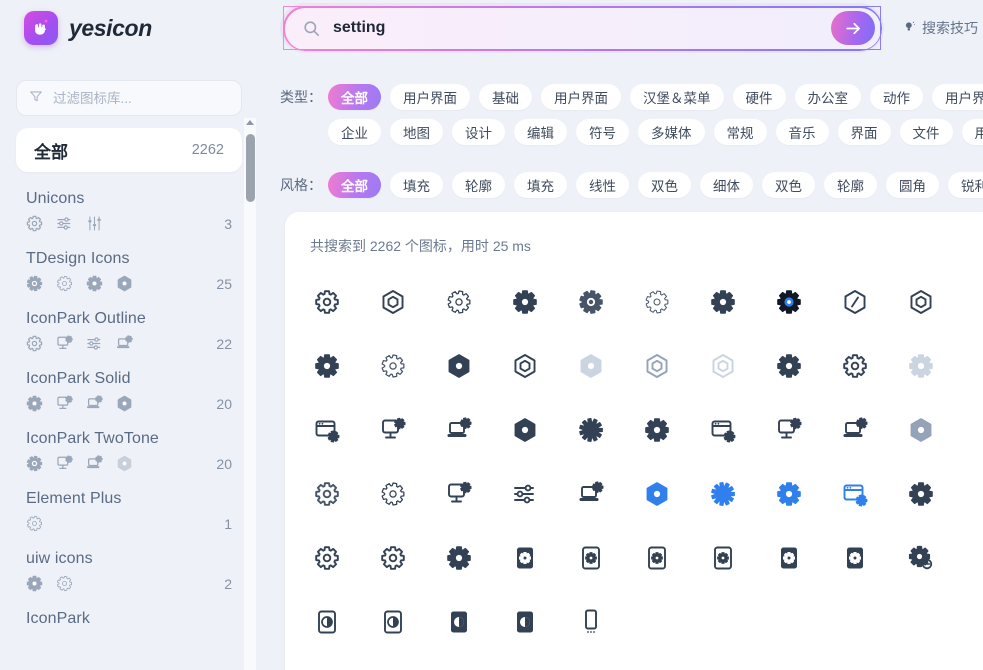  I want to click on type-filter-tag-2: 基础, so click(505, 97).